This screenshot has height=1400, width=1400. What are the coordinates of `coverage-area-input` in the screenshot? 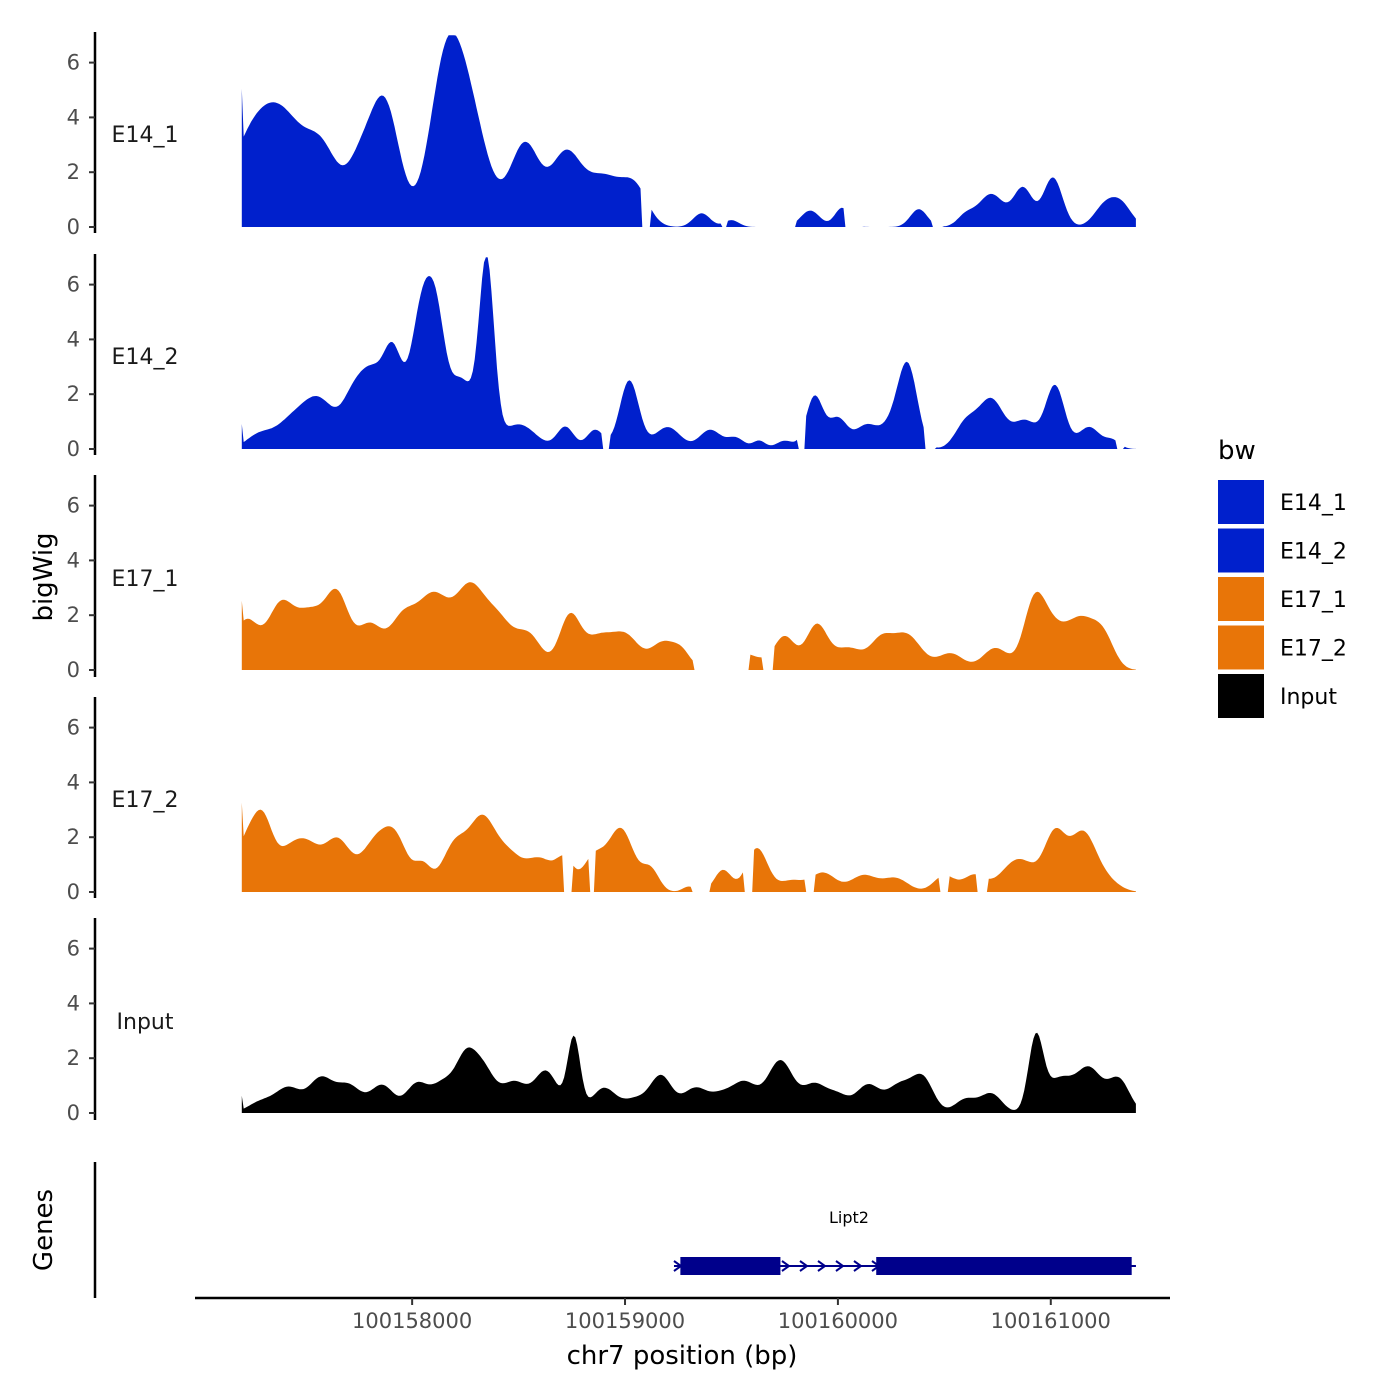 It's located at (688, 1072).